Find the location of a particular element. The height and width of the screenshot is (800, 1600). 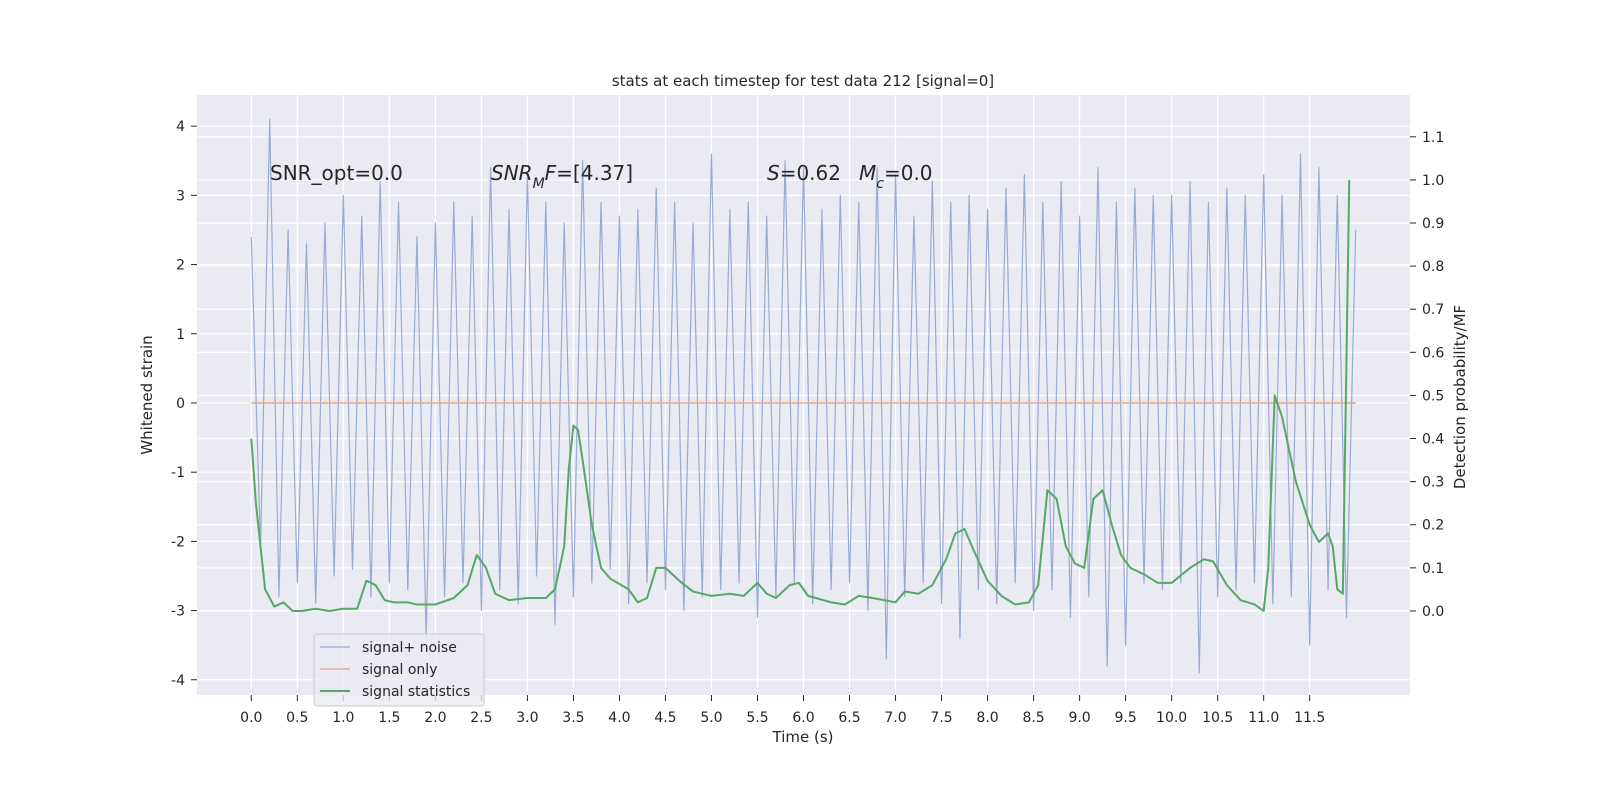

y-tick-label: 1 is located at coordinates (180, 335).